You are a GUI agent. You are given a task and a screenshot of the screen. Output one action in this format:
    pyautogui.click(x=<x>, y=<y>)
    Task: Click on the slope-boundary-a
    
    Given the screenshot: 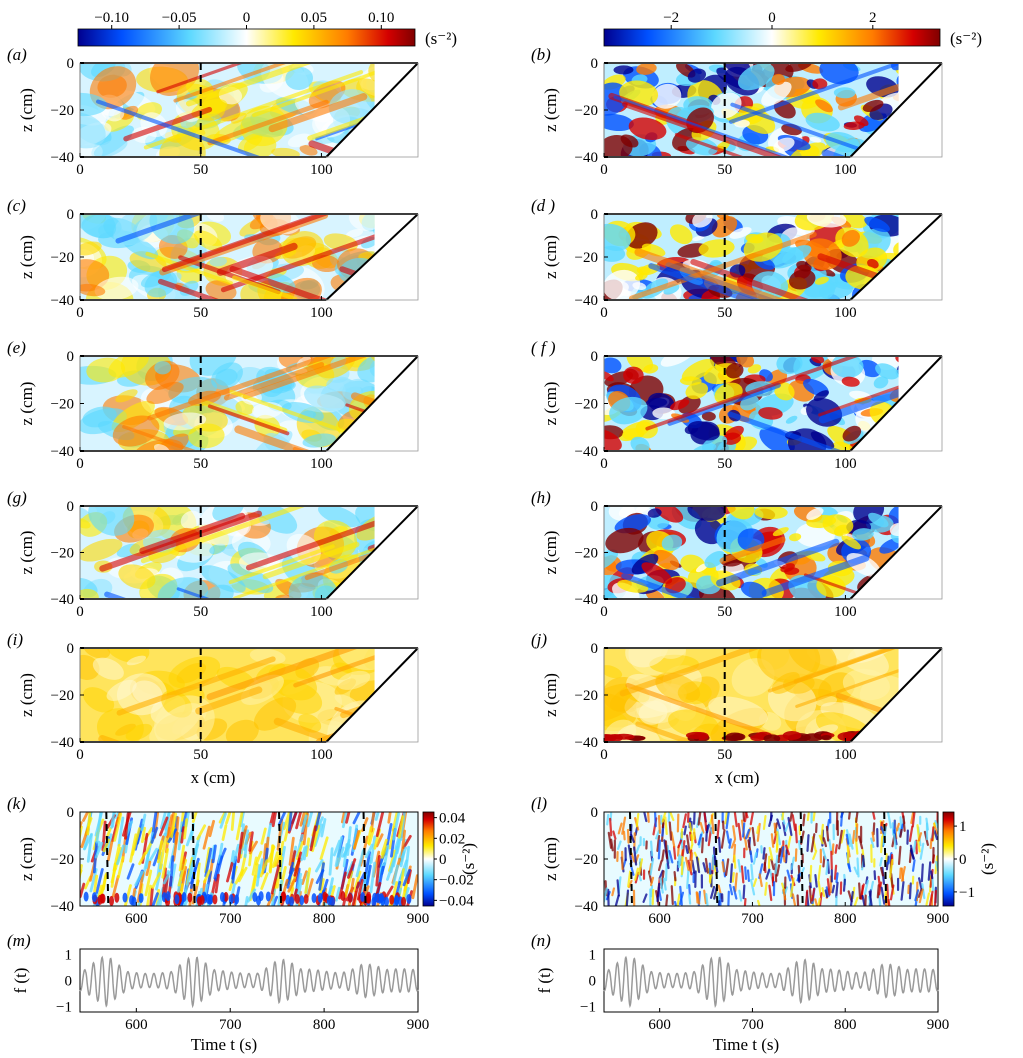 What is the action you would take?
    pyautogui.click(x=372, y=110)
    